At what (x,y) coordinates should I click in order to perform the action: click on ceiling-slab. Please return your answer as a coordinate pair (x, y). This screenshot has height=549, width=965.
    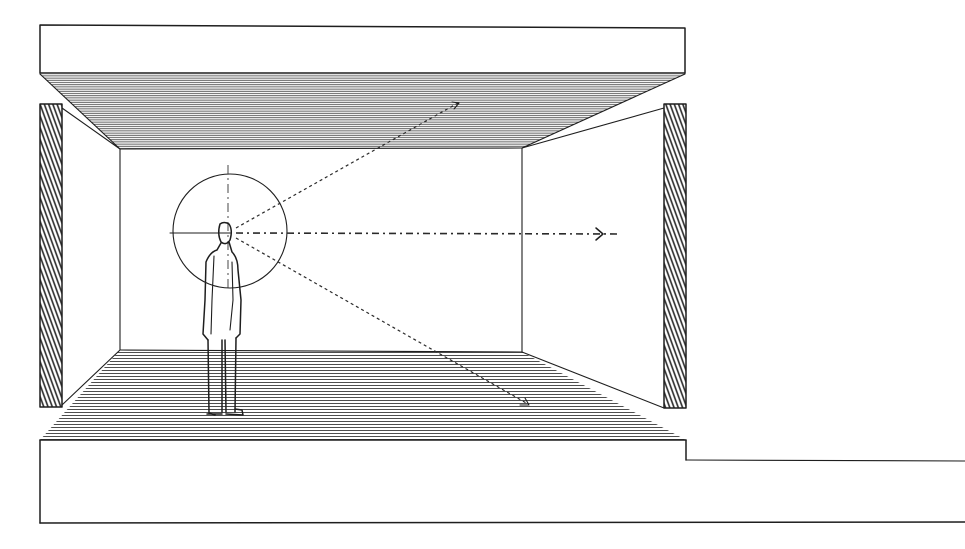
    Looking at the image, I should click on (362, 49).